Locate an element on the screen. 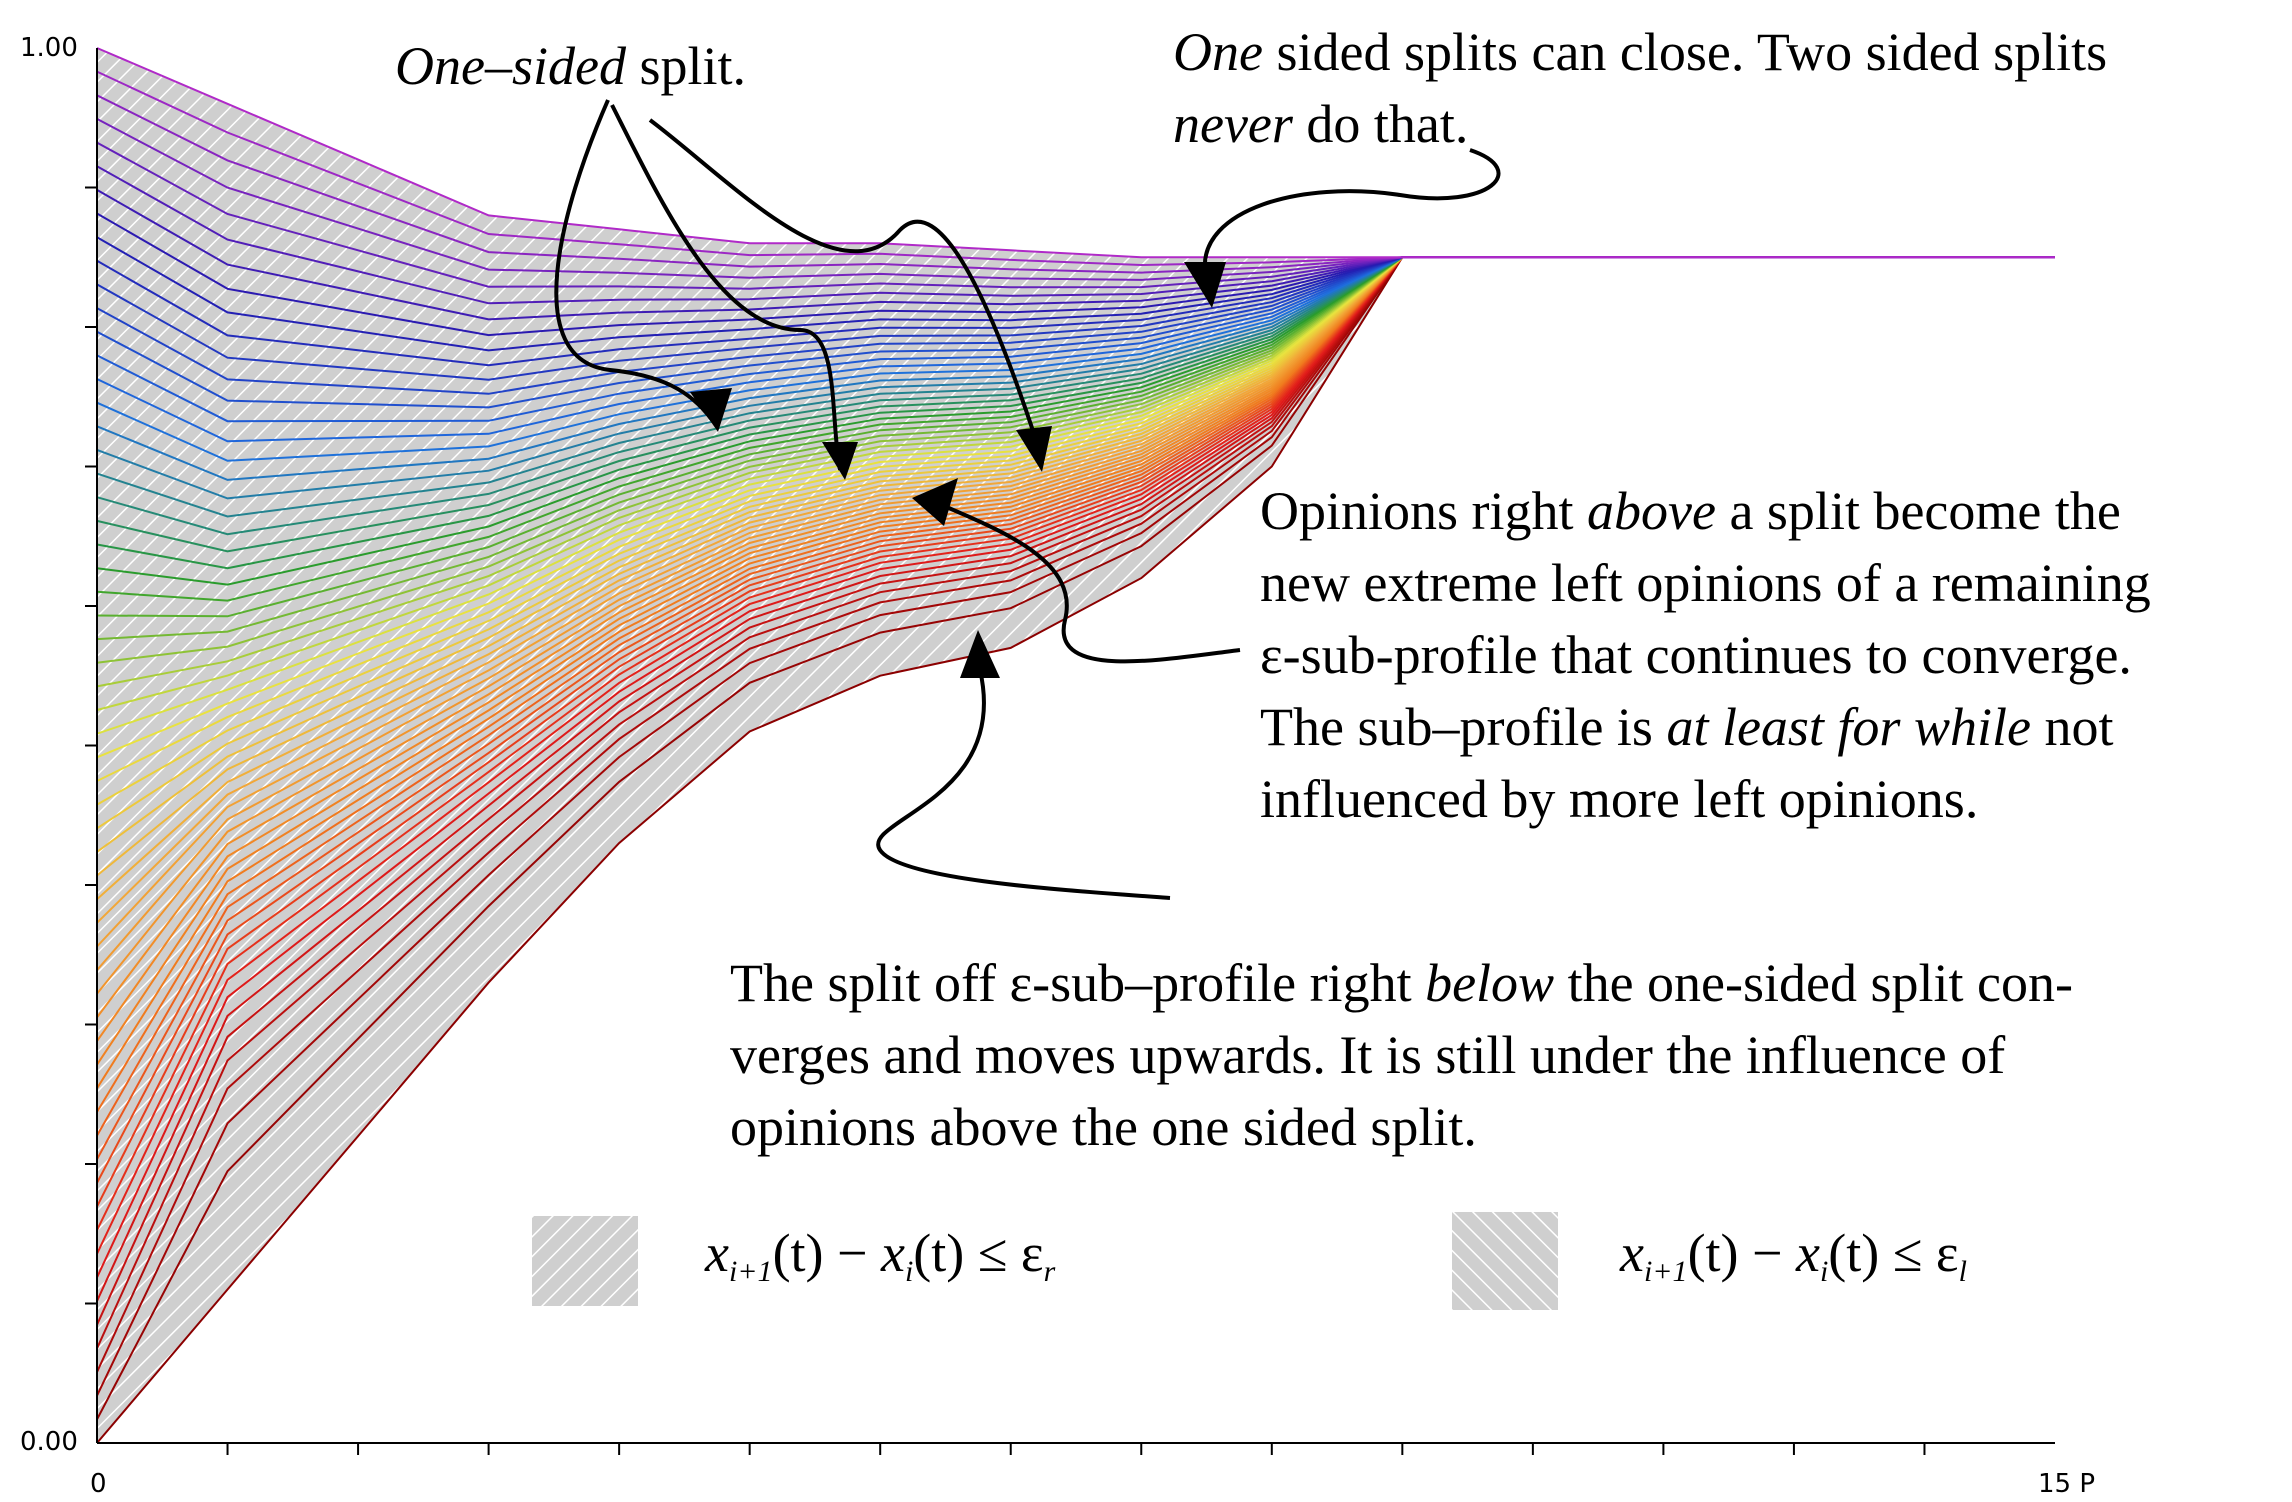 The image size is (2292, 1502). can-close-italic-1: One is located at coordinates (1218, 52).